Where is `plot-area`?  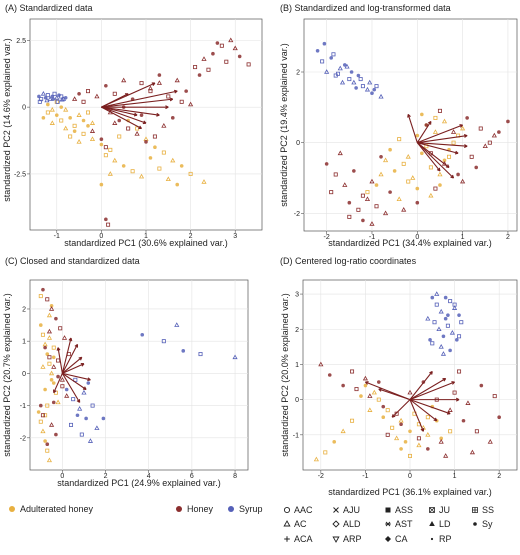 plot-area is located at coordinates (139, 375).